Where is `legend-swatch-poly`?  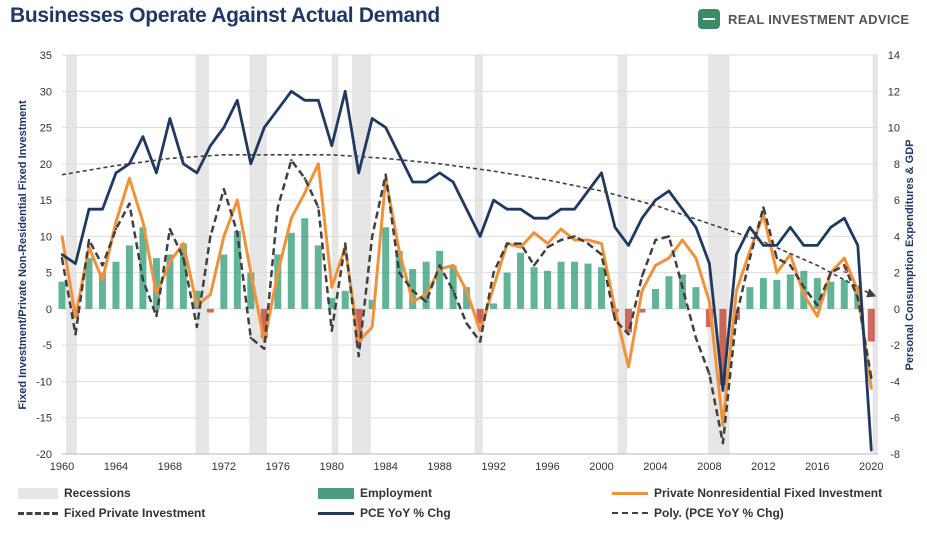
legend-swatch-poly is located at coordinates (630, 513).